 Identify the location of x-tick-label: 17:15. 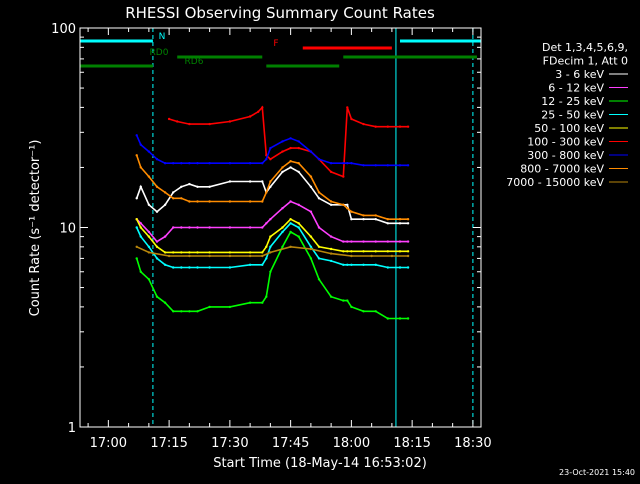
(168, 443).